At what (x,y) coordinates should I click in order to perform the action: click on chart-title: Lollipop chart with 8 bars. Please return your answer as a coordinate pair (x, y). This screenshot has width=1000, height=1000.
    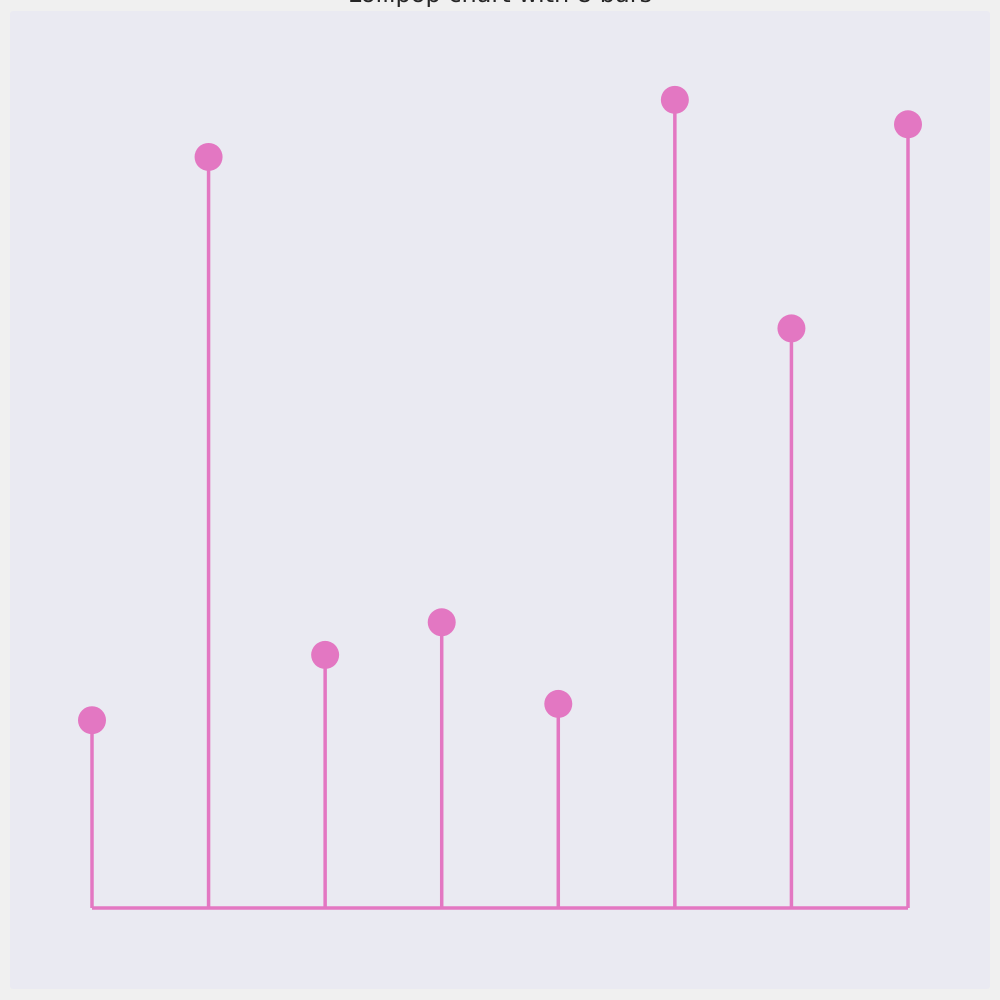
    Looking at the image, I should click on (500, 4).